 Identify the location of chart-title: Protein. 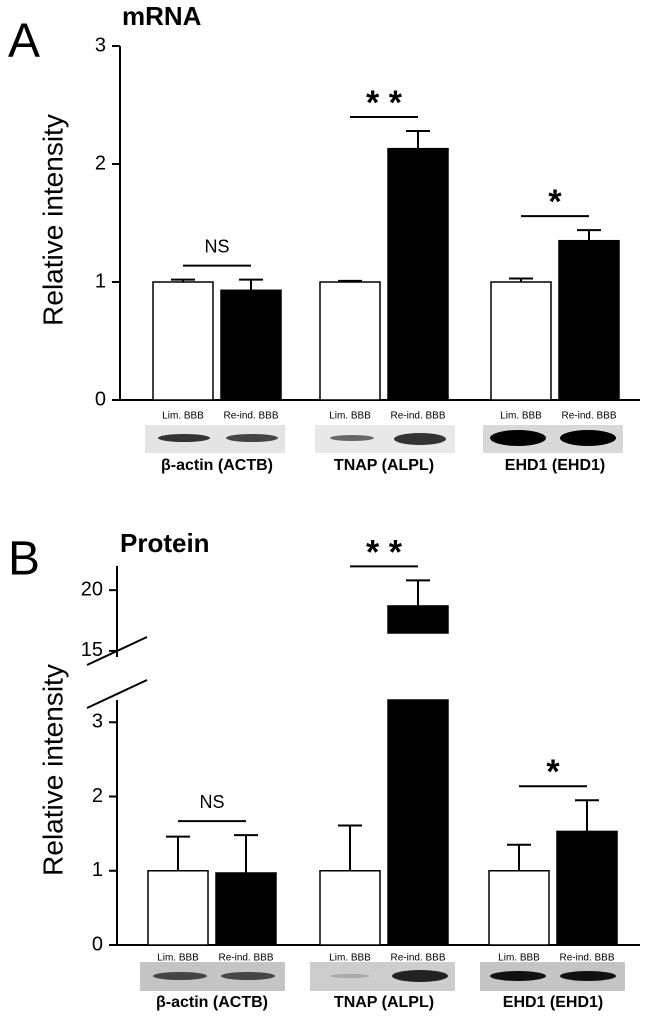
(165, 543).